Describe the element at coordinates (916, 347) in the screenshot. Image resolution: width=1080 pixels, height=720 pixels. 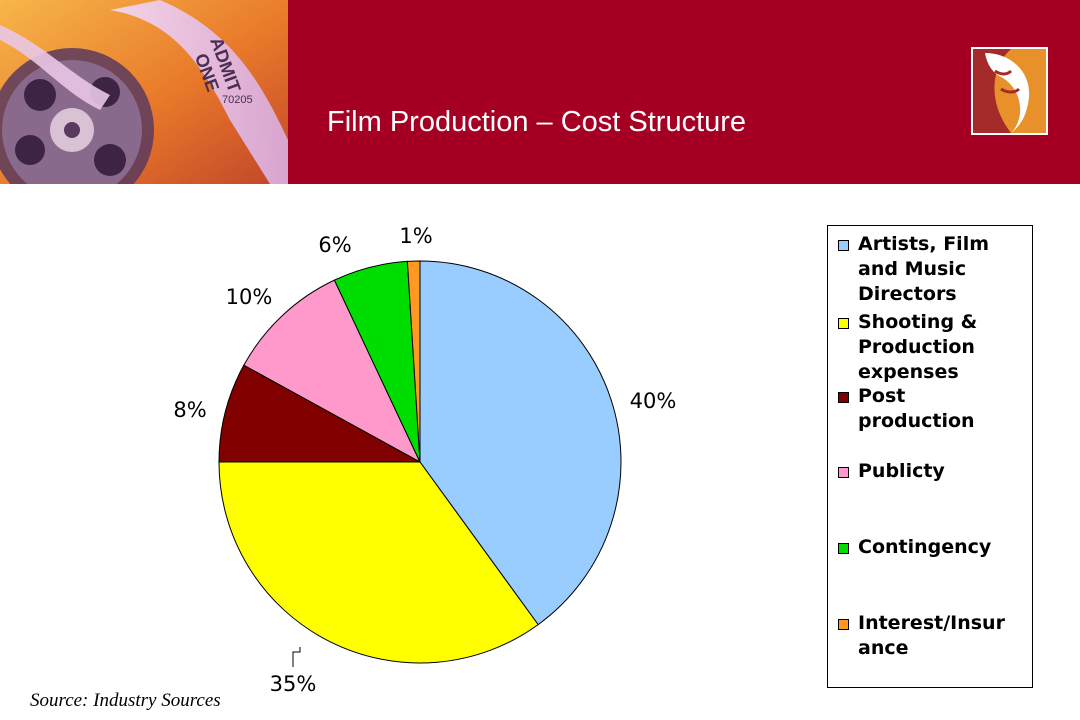
I see `legend-label-line: Production` at that location.